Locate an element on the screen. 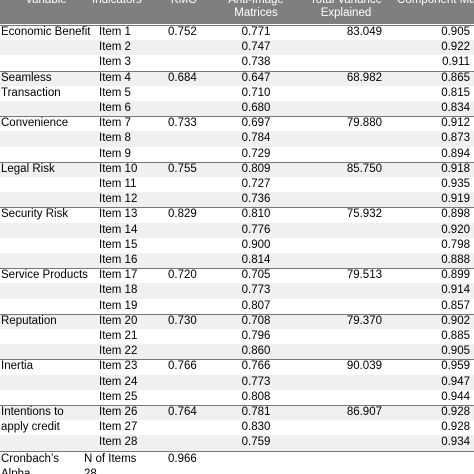  indicator: Item 22 is located at coordinates (118, 351).